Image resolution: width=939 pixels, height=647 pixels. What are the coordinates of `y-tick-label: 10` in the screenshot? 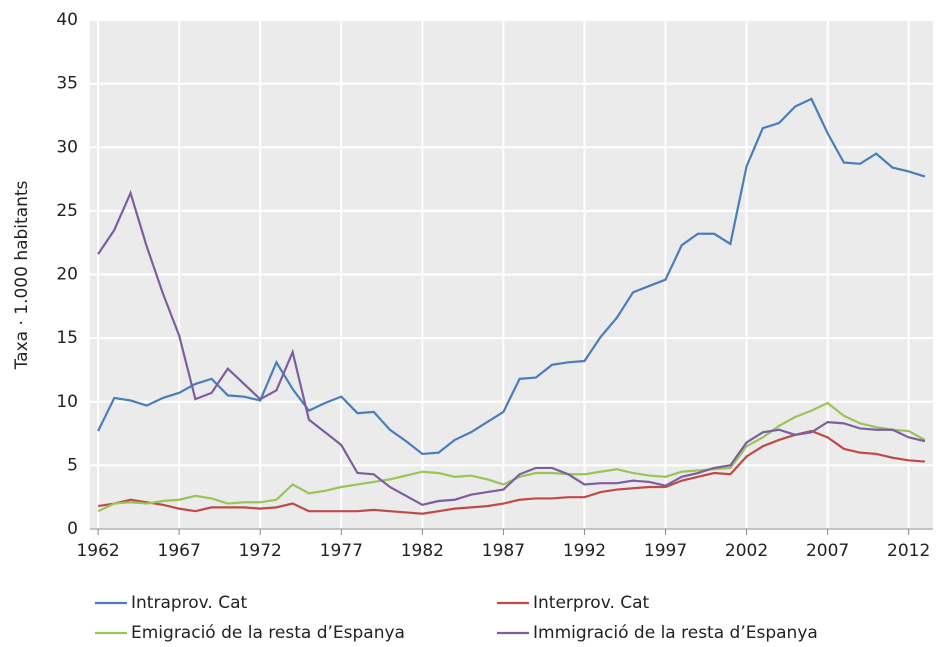 It's located at (67, 402).